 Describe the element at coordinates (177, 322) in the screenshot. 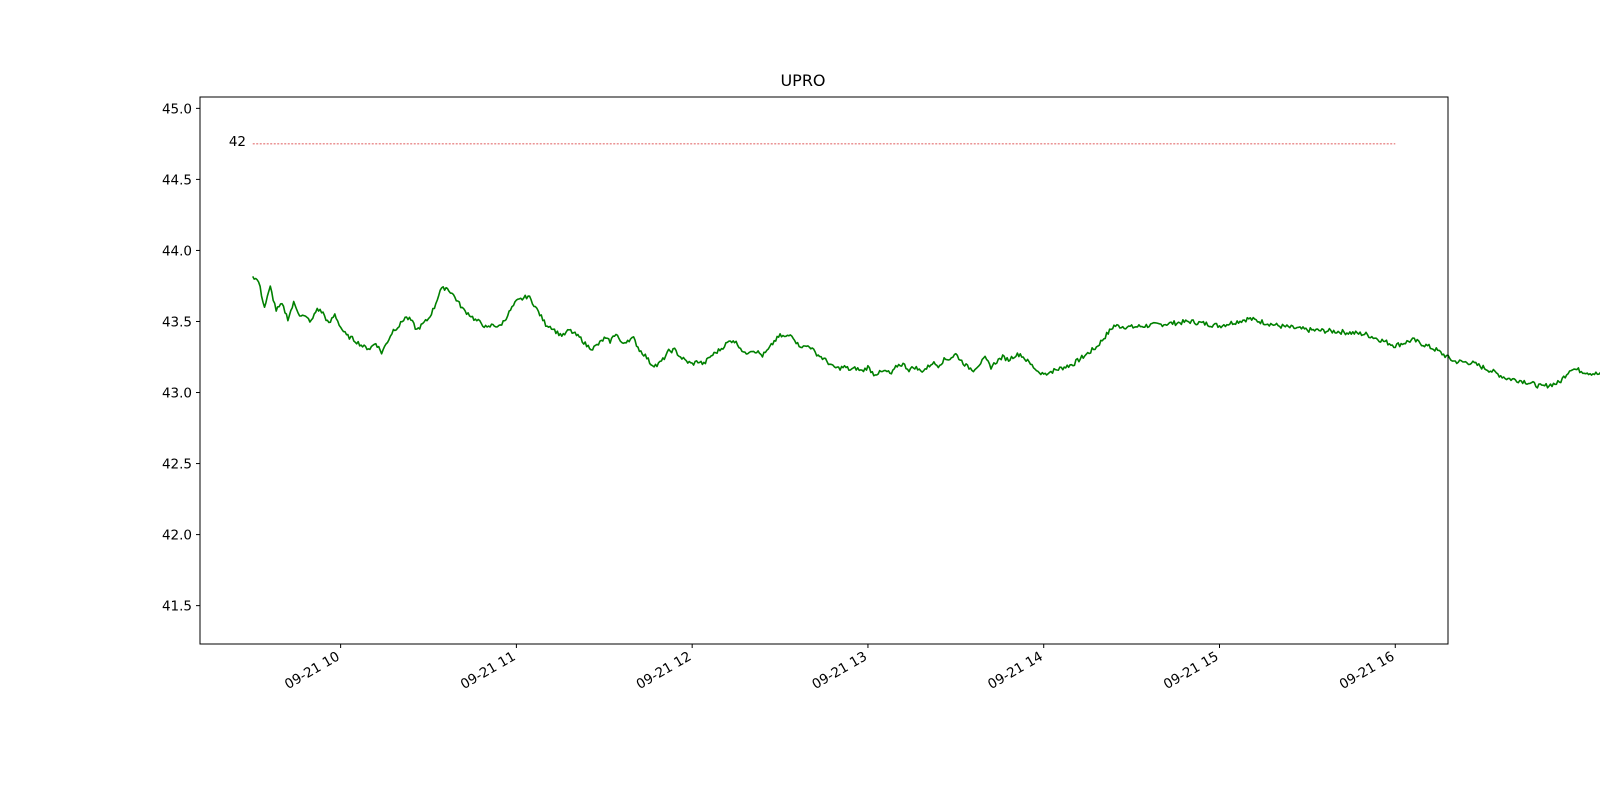

I see `y-tick-label: 43.5` at that location.